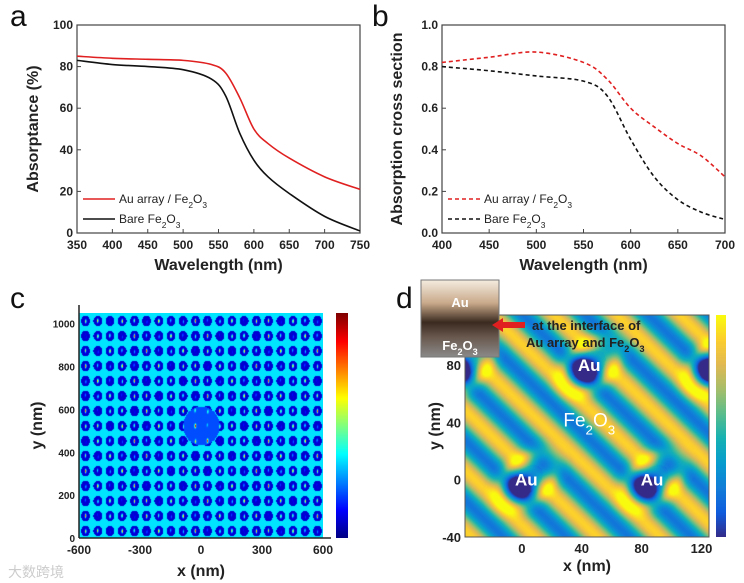 Image resolution: width=744 pixels, height=583 pixels. I want to click on y-tick-label: 100, so click(63, 25).